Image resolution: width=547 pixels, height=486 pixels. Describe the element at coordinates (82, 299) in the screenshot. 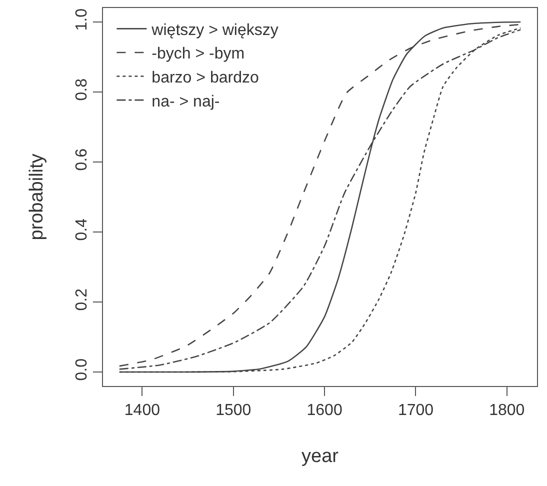

I see `y-tick-label: 0.2` at that location.